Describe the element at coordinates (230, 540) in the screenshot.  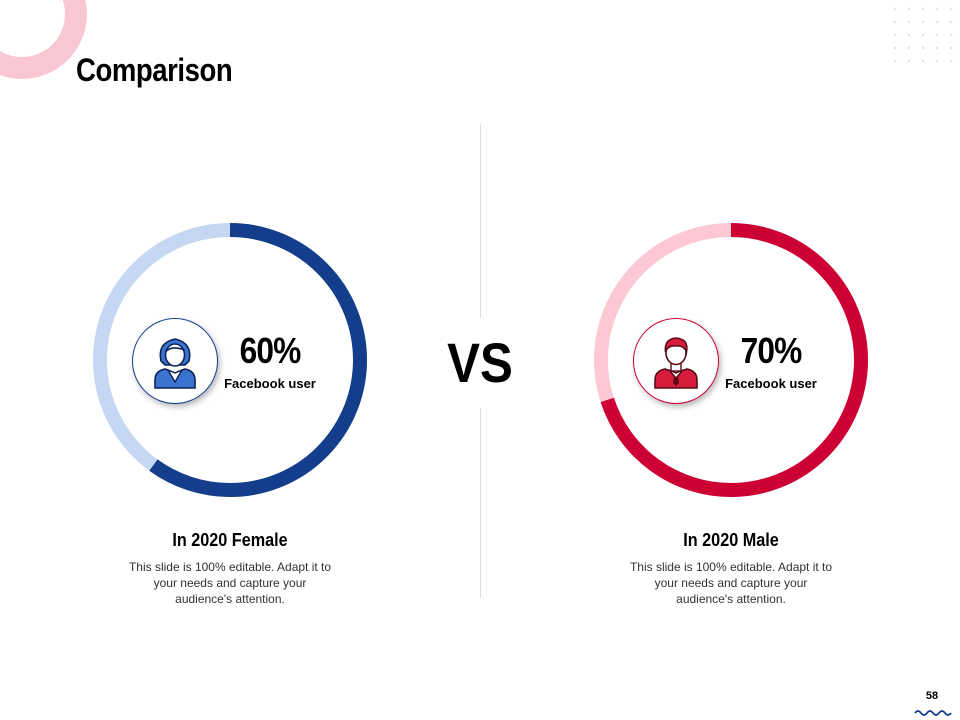
I see `female-heading: In 2020 Female` at that location.